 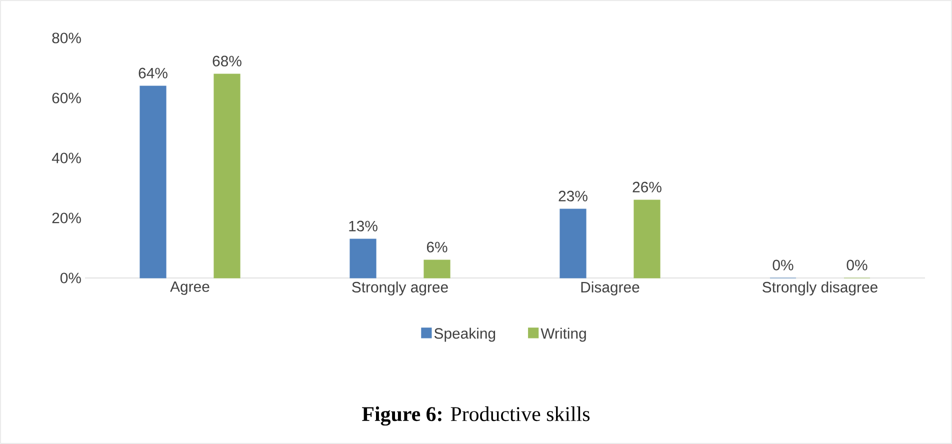 I want to click on data-label: 13%, so click(x=363, y=226).